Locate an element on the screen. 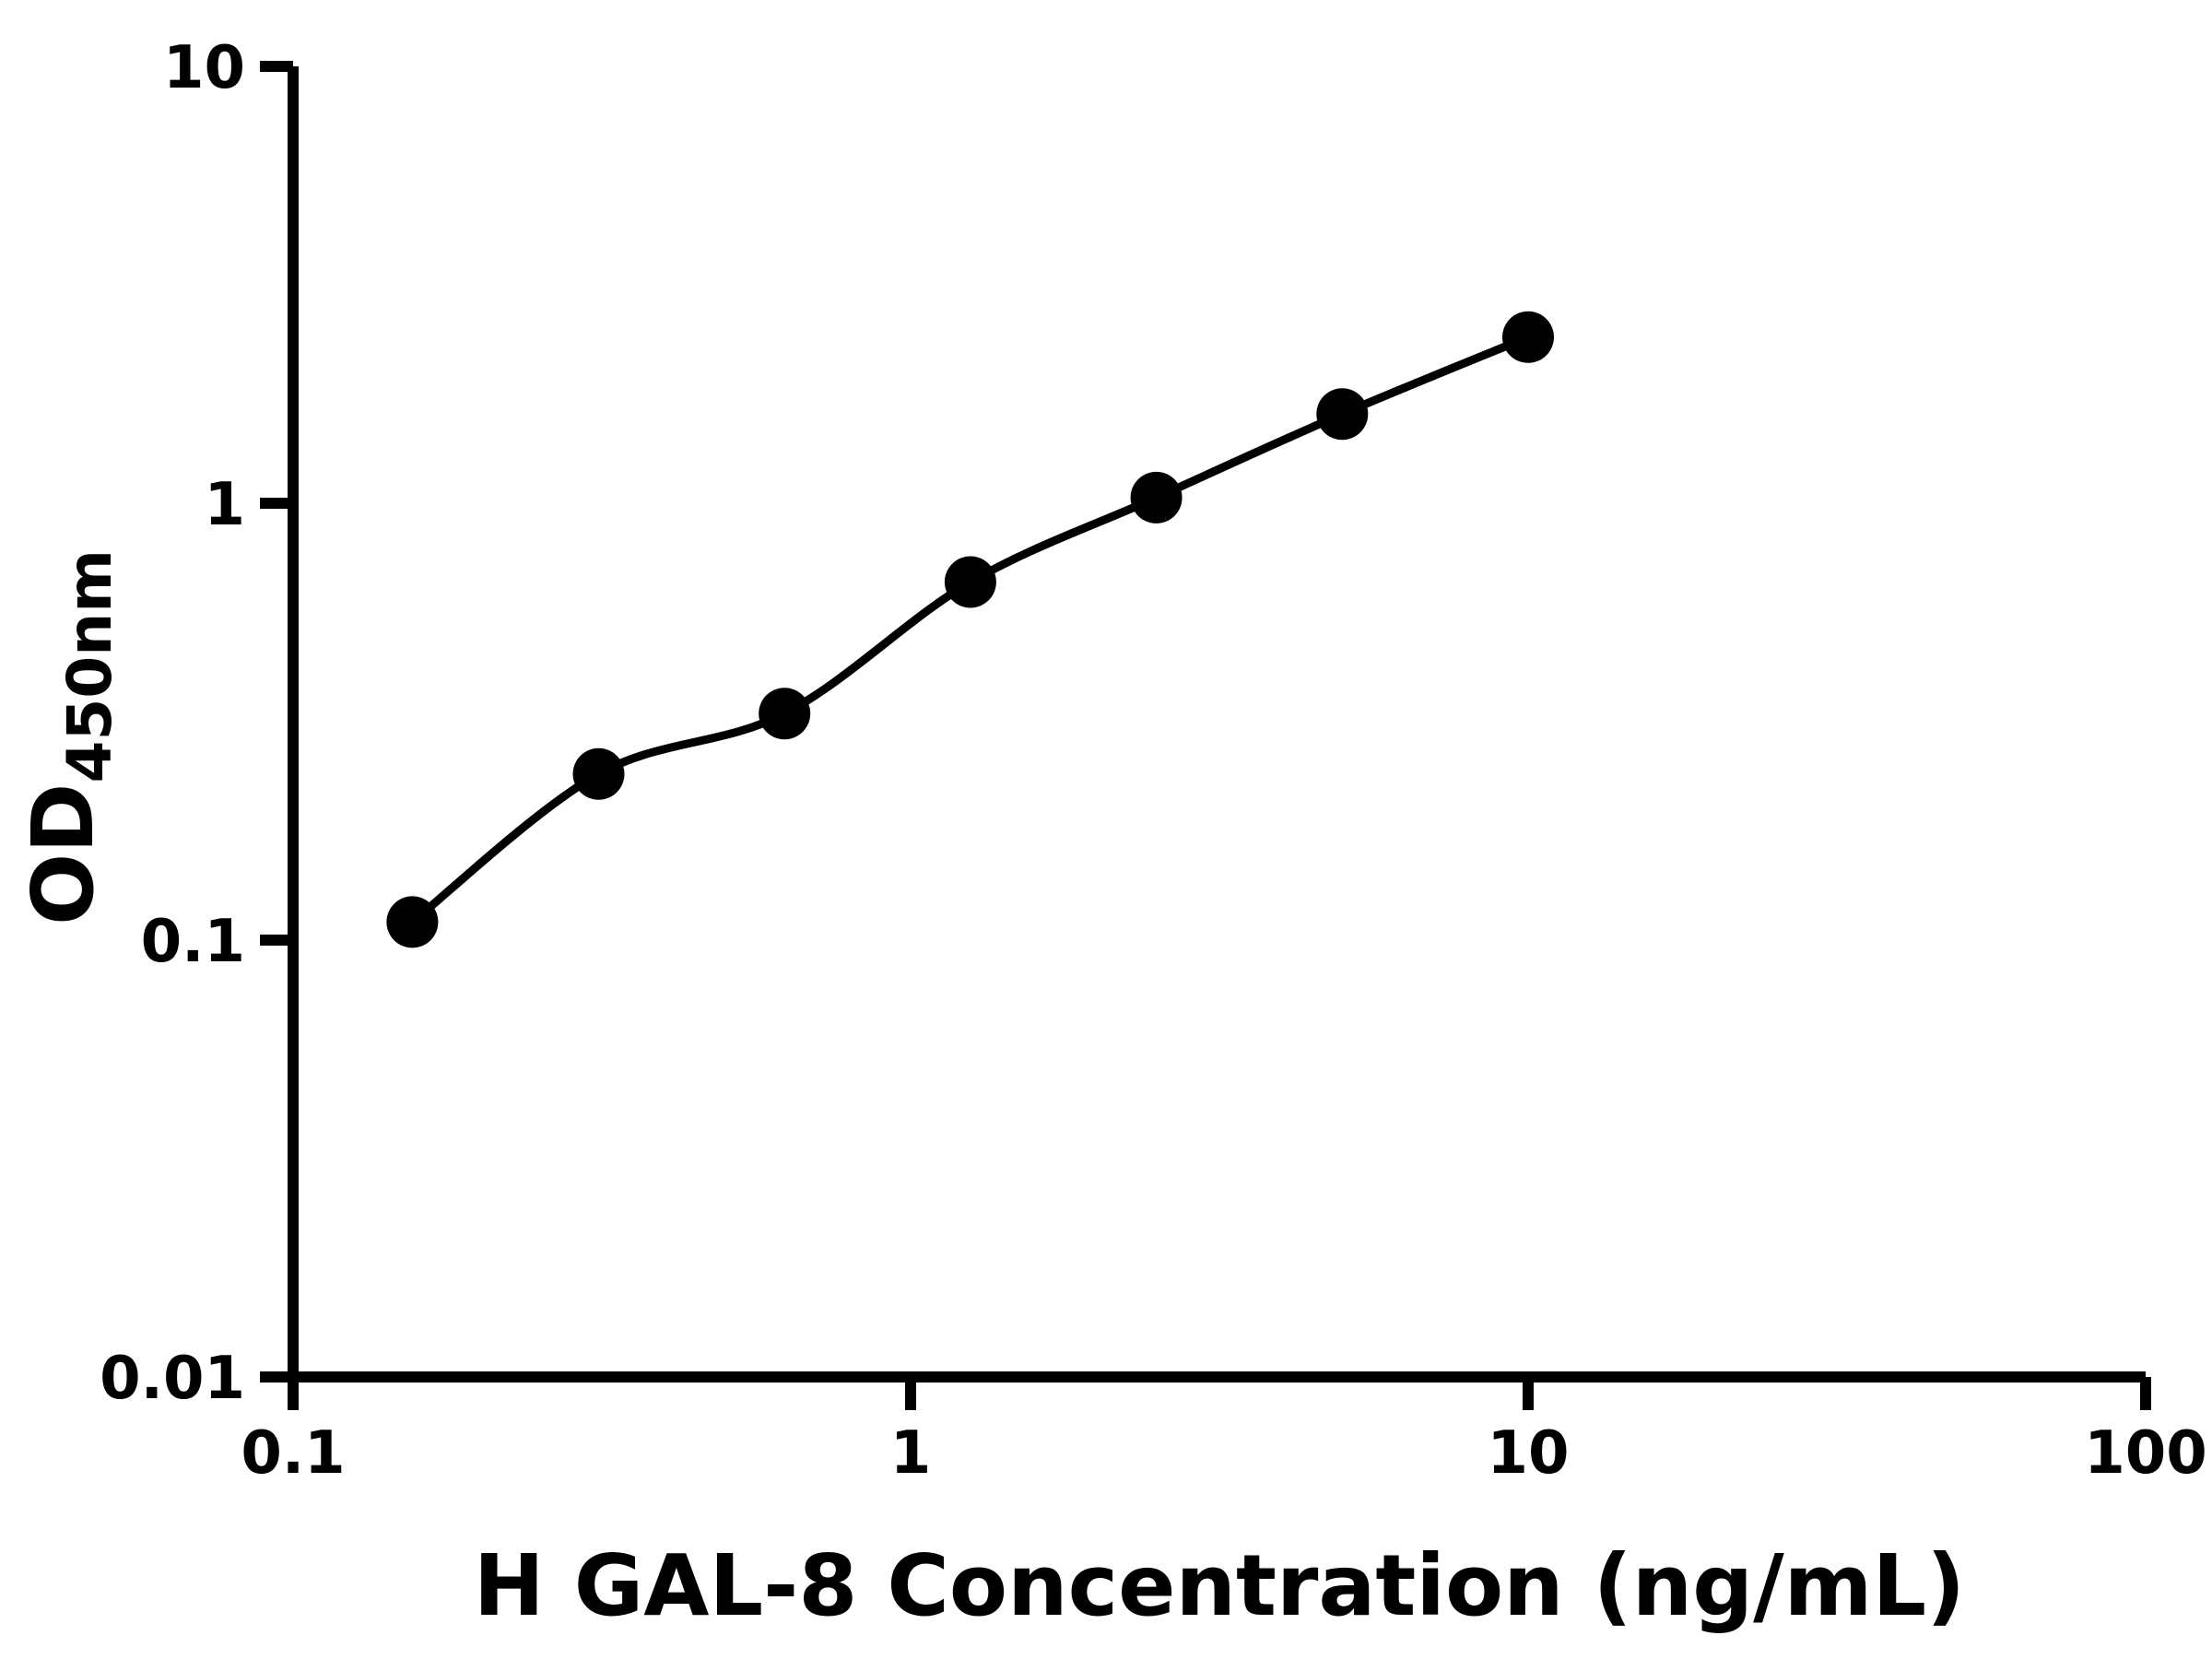  y-axis-tick-label: 0.01 is located at coordinates (172, 1379).